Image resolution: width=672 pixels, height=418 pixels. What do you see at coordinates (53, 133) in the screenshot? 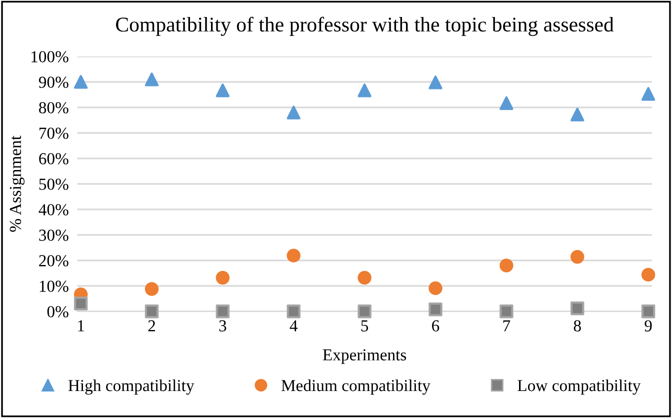
I see `y-tick-label: 70%` at bounding box center [53, 133].